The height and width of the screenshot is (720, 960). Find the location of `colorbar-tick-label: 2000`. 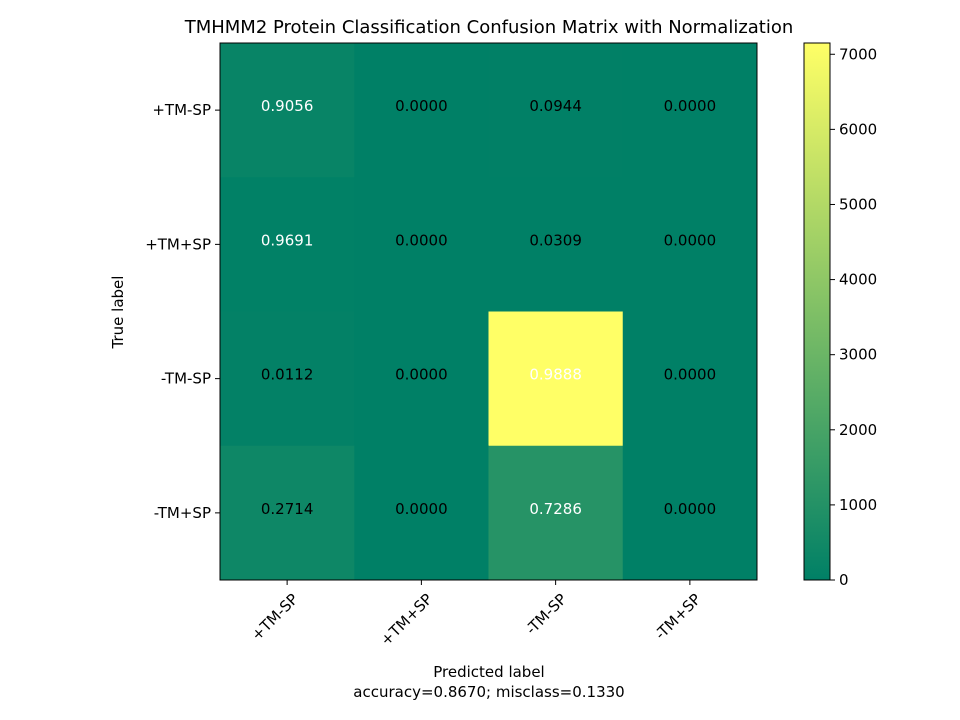

colorbar-tick-label: 2000 is located at coordinates (858, 430).